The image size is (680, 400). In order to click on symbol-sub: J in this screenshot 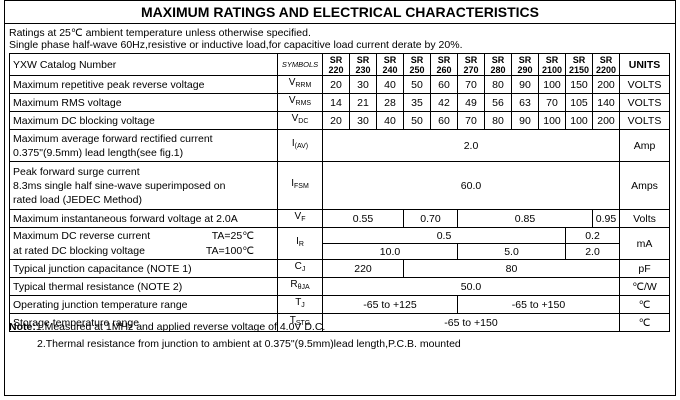, I will do `click(303, 269)`.